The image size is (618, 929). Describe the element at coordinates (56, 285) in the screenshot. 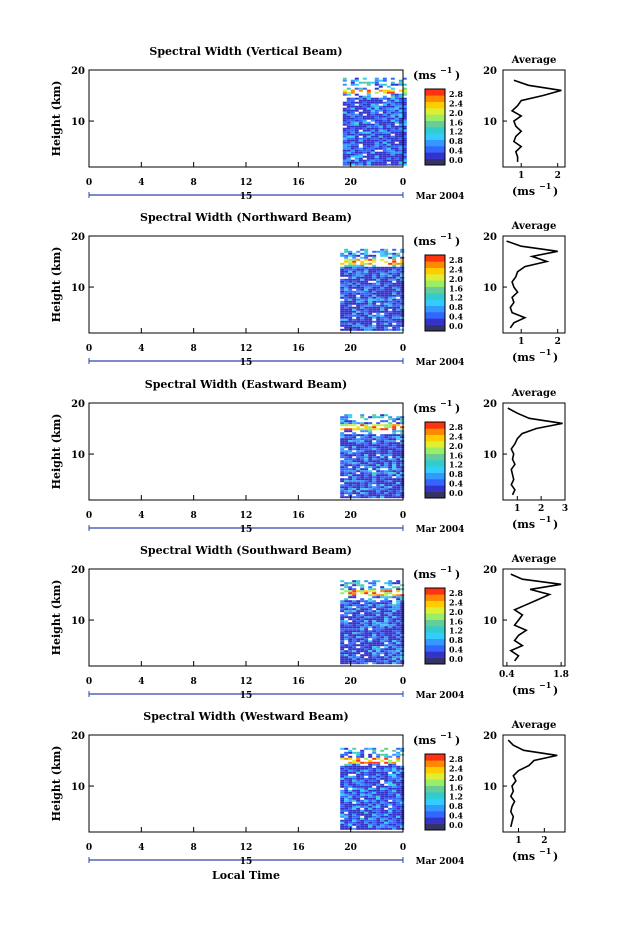

I see `y-axis-label: Height (km)` at that location.